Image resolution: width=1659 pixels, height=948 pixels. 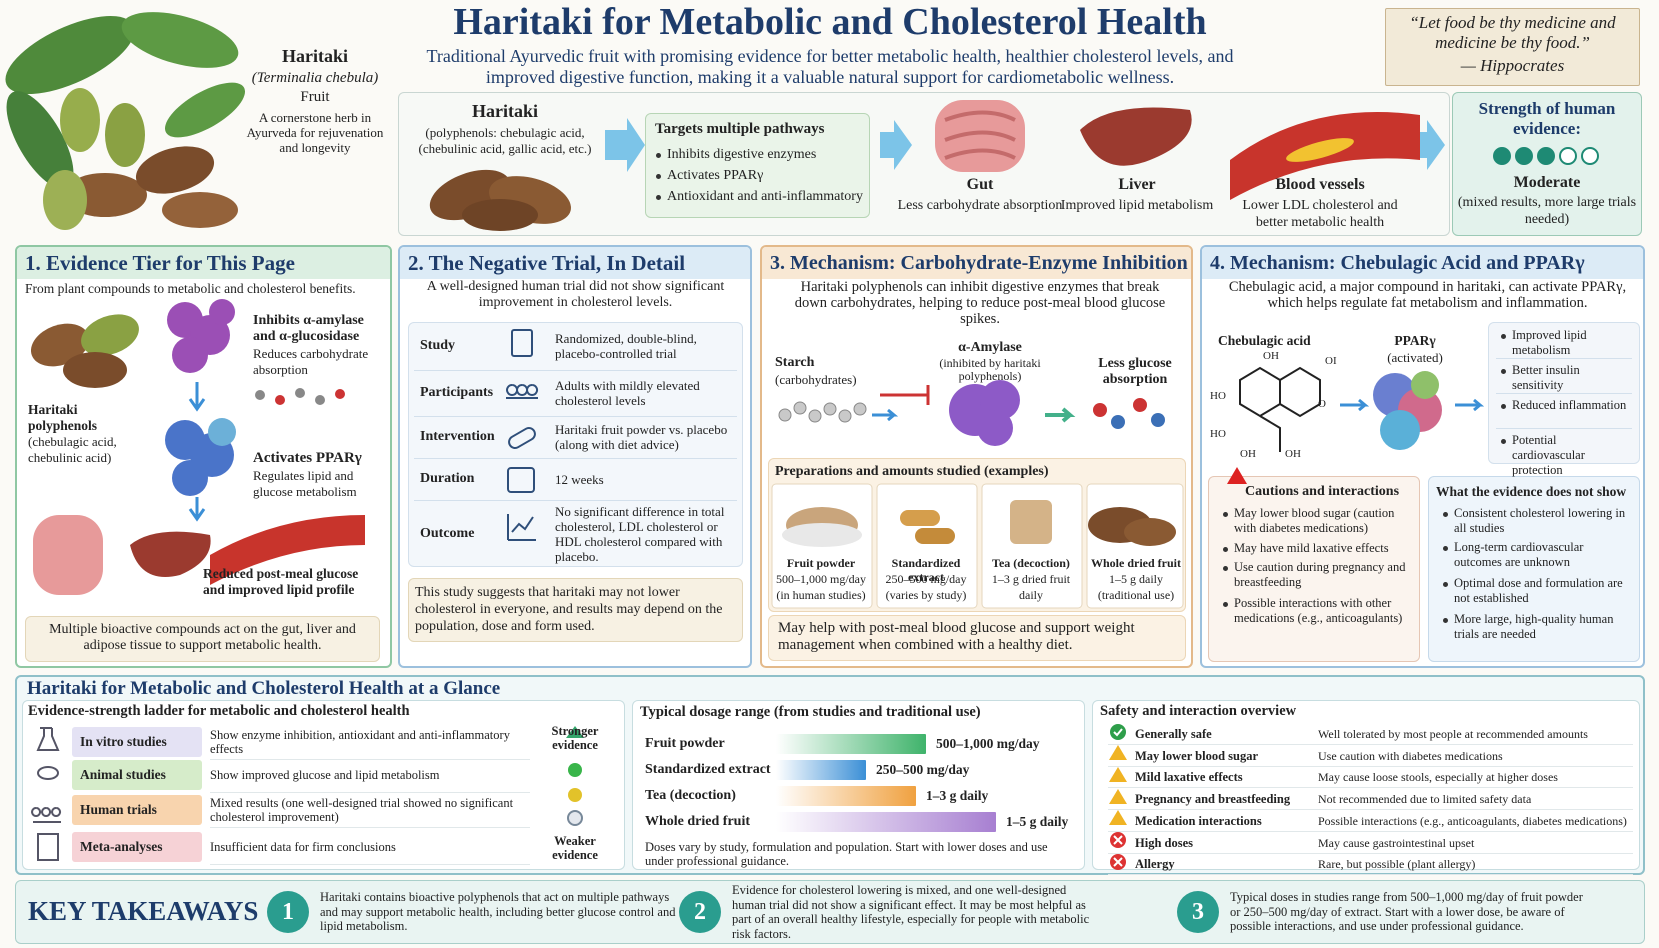 I want to click on takeaway-number: 2, so click(x=700, y=912).